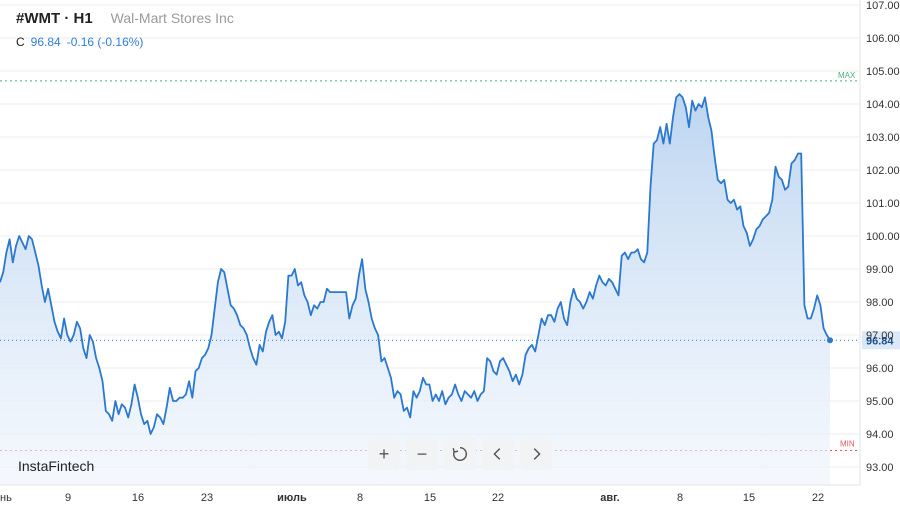 Image resolution: width=900 pixels, height=524 pixels. I want to click on minus-icon: −, so click(422, 453).